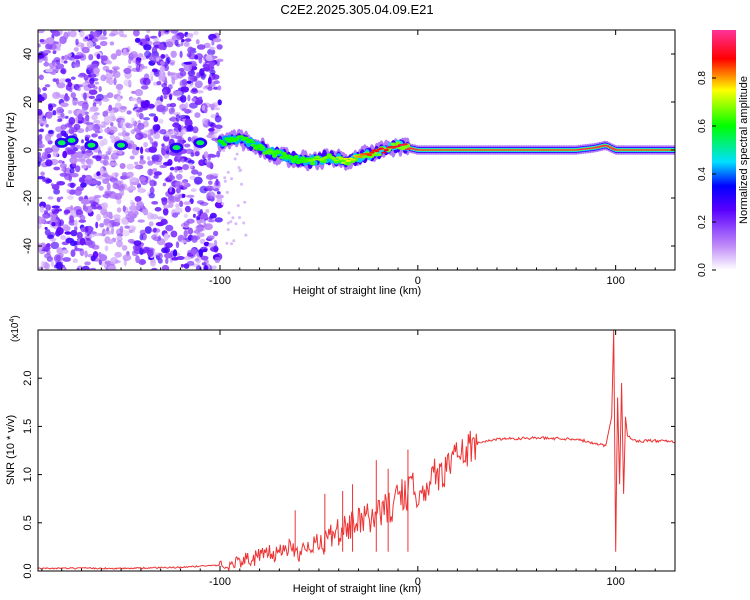  Describe the element at coordinates (356, 9) in the screenshot. I see `figure-title: C2E2.2025.305.04.09.E21` at that location.